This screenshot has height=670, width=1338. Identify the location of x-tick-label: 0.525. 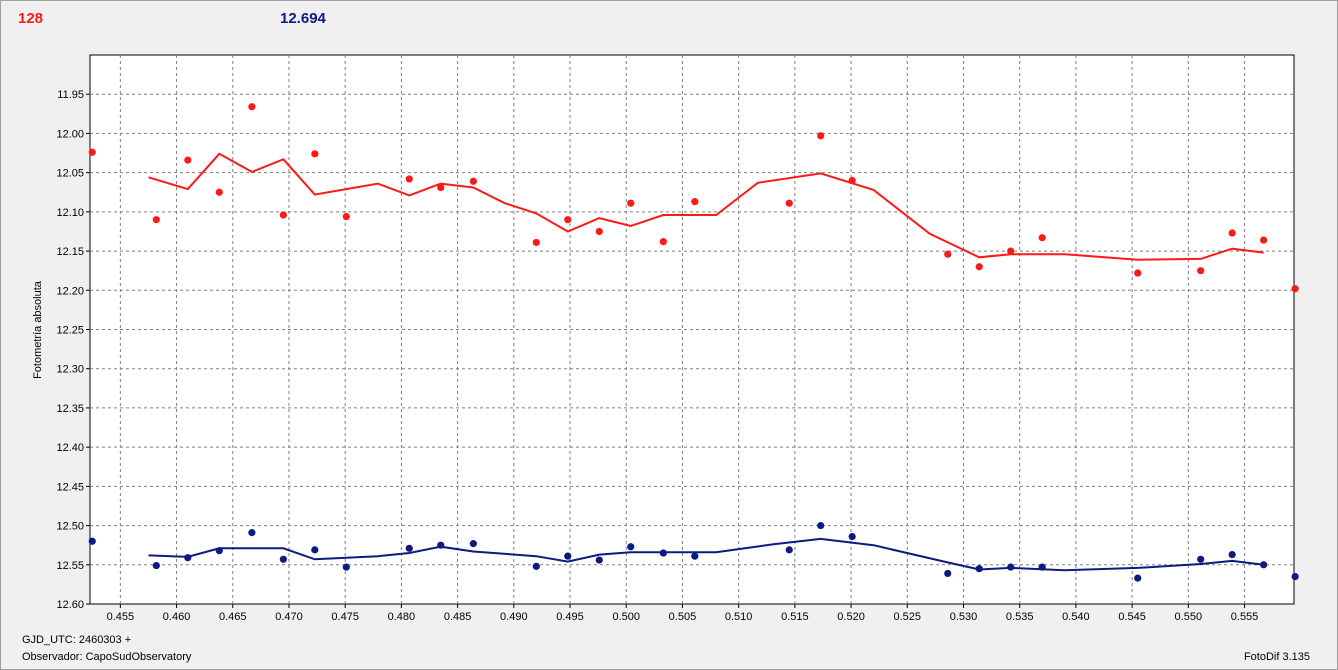
(908, 617).